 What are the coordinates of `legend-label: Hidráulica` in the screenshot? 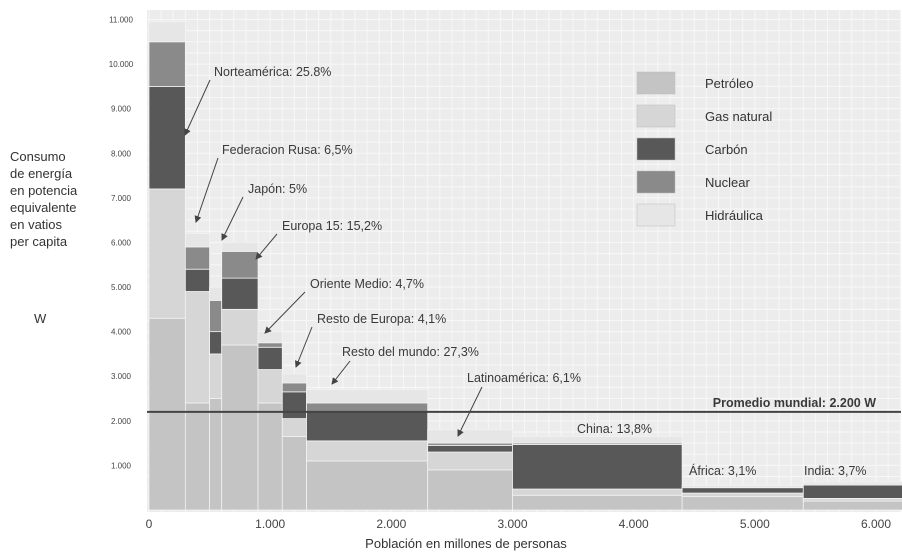 It's located at (734, 215).